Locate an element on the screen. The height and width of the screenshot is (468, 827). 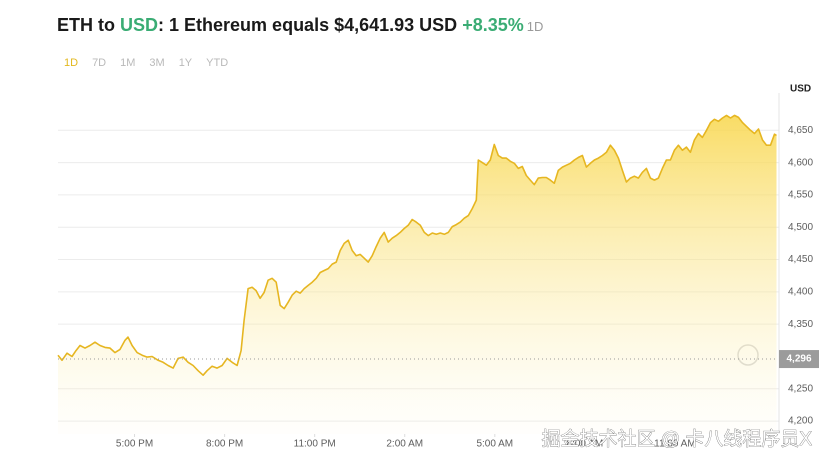
x-tick-label: 5:00 AM is located at coordinates (494, 444).